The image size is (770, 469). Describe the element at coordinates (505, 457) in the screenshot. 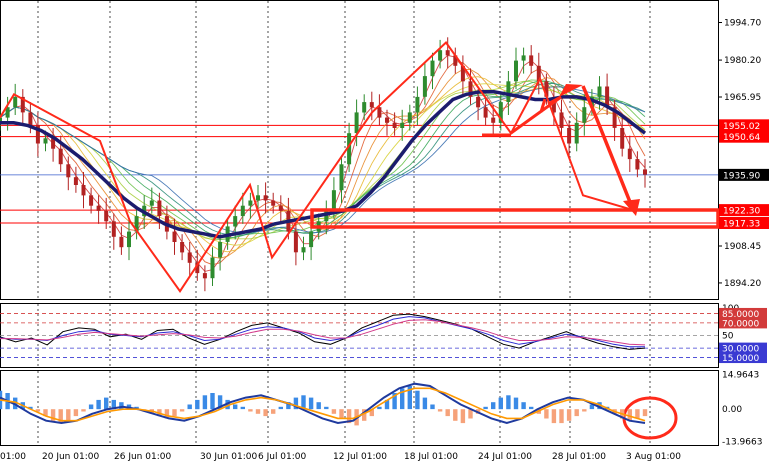

I see `time-tick-label: 24 Jul 01:00` at that location.